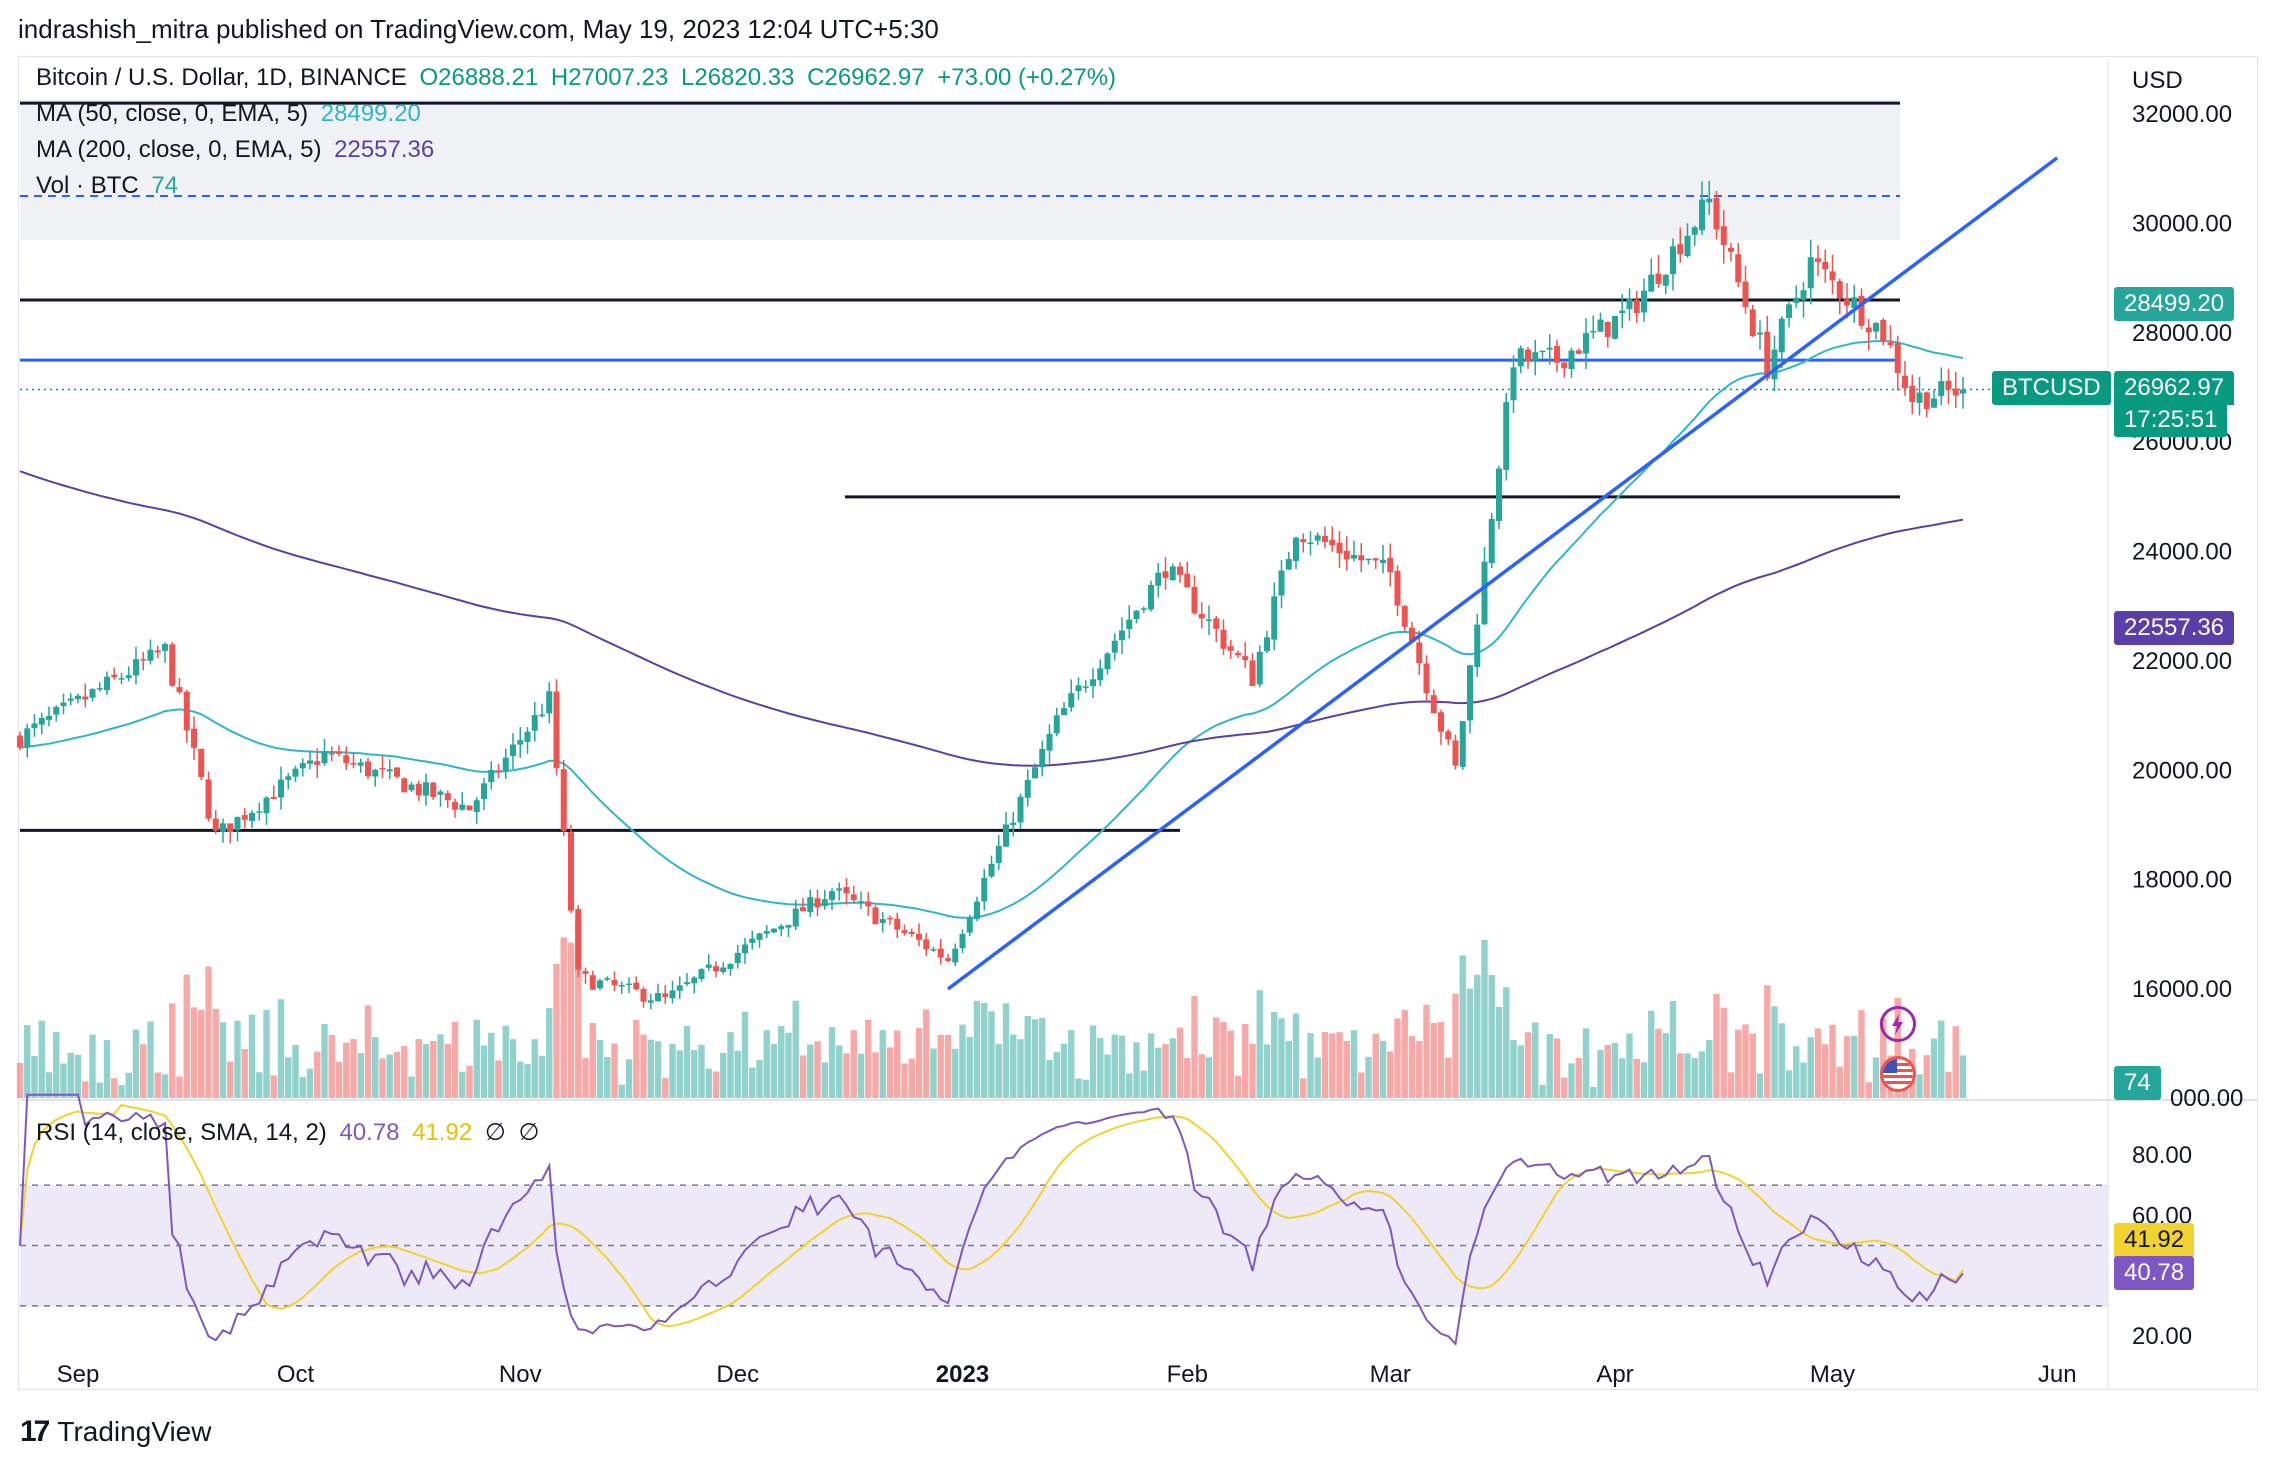 The height and width of the screenshot is (1468, 2276). Describe the element at coordinates (115, 1432) in the screenshot. I see `footer-brand: 17 TradingView` at that location.